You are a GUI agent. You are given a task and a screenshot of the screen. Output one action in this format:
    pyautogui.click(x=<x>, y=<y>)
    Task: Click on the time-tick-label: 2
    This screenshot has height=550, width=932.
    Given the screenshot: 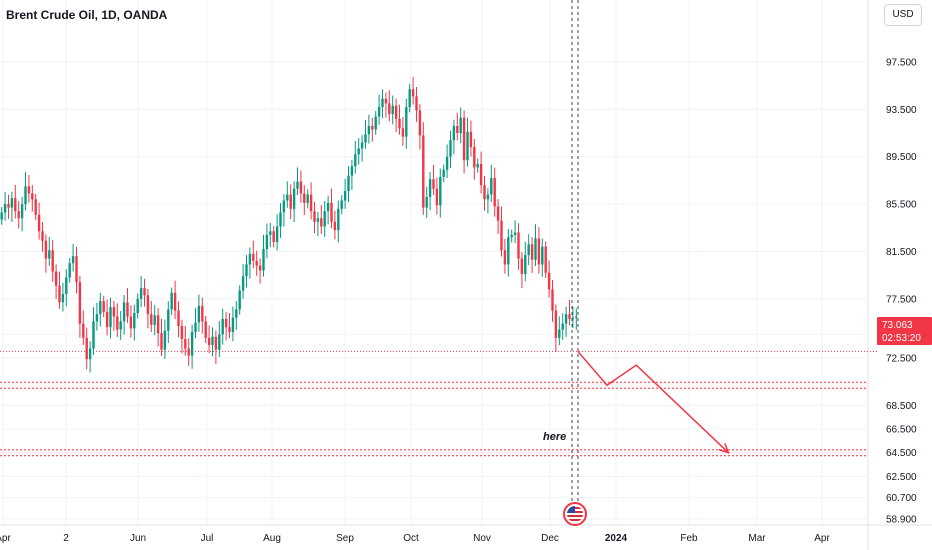 What is the action you would take?
    pyautogui.click(x=66, y=538)
    